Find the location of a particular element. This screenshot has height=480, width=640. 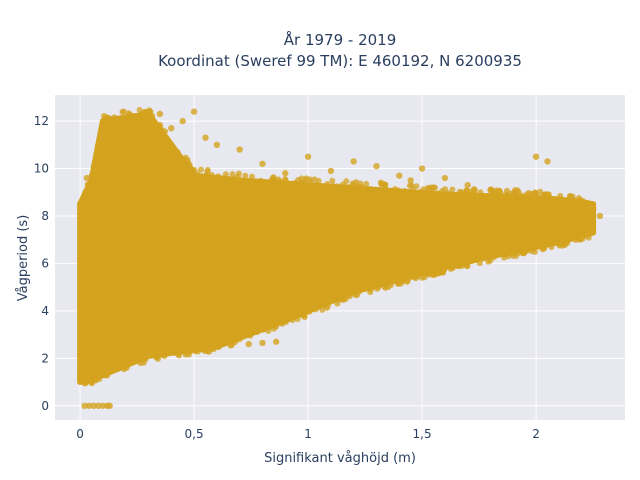

zero-period-point is located at coordinates (84, 405).